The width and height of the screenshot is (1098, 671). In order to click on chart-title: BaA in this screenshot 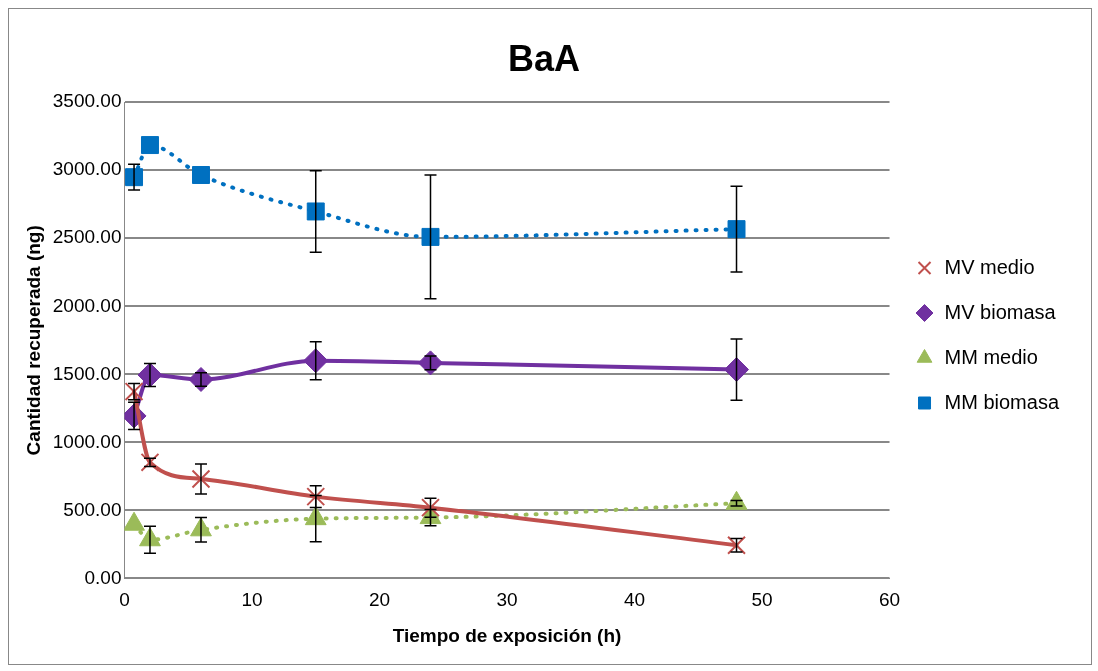, I will do `click(544, 58)`.